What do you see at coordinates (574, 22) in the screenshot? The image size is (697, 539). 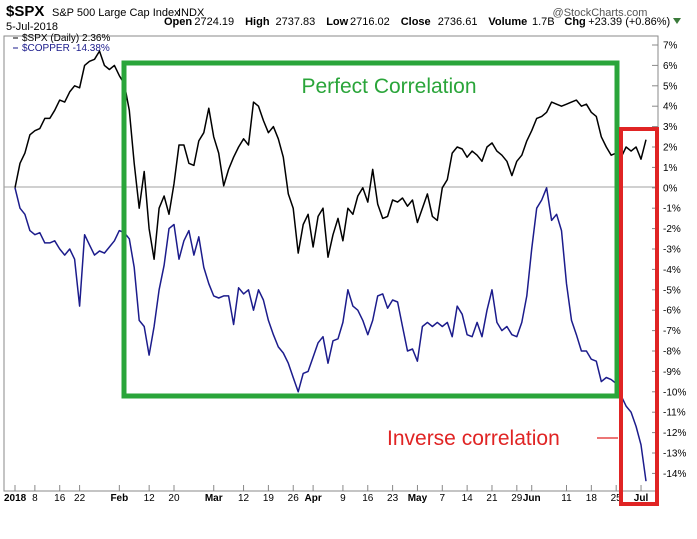 I see `quote-label: Chg` at bounding box center [574, 22].